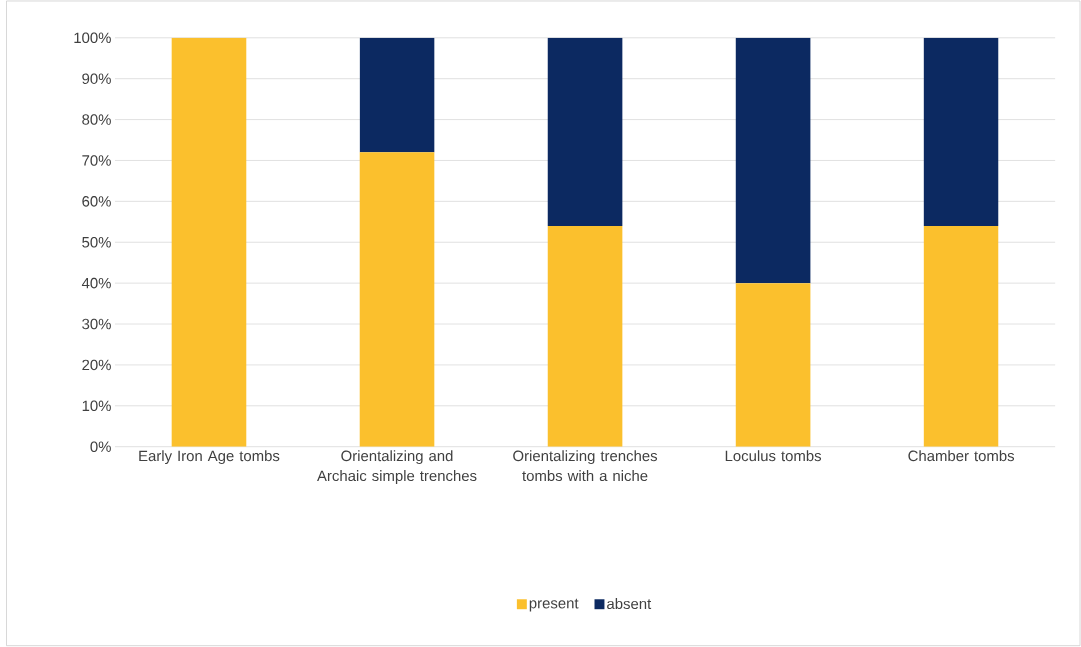  What do you see at coordinates (96, 283) in the screenshot?
I see `y-tick-label: 40%` at bounding box center [96, 283].